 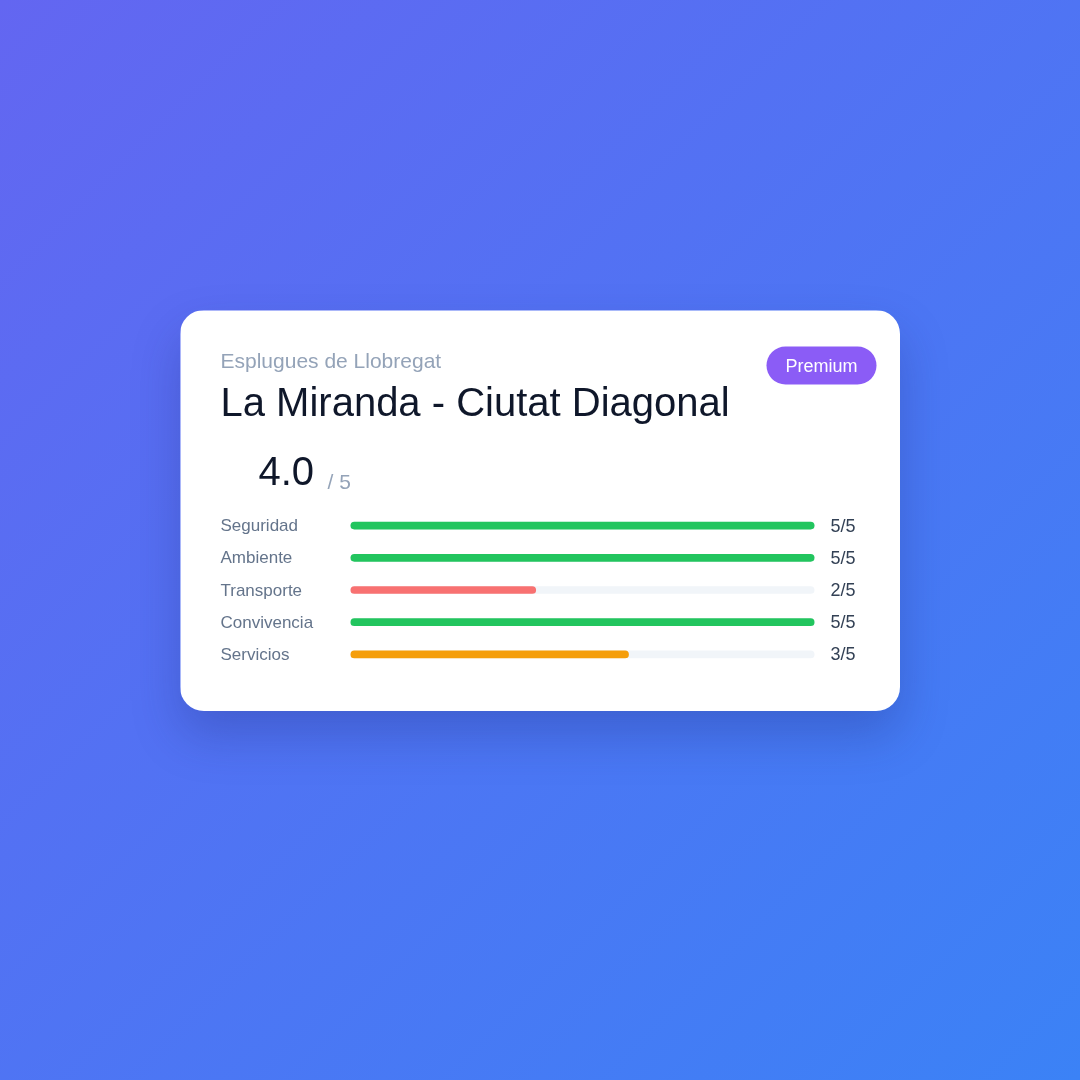 I want to click on y-tick-label: Seguridad, so click(x=259, y=526).